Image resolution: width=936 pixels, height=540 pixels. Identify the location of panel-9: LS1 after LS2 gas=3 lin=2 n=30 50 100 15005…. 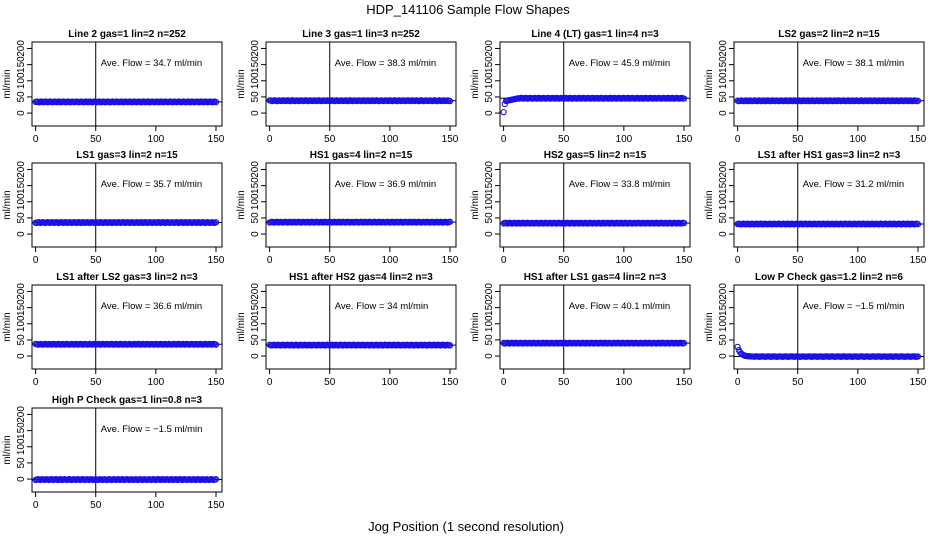
(113, 330).